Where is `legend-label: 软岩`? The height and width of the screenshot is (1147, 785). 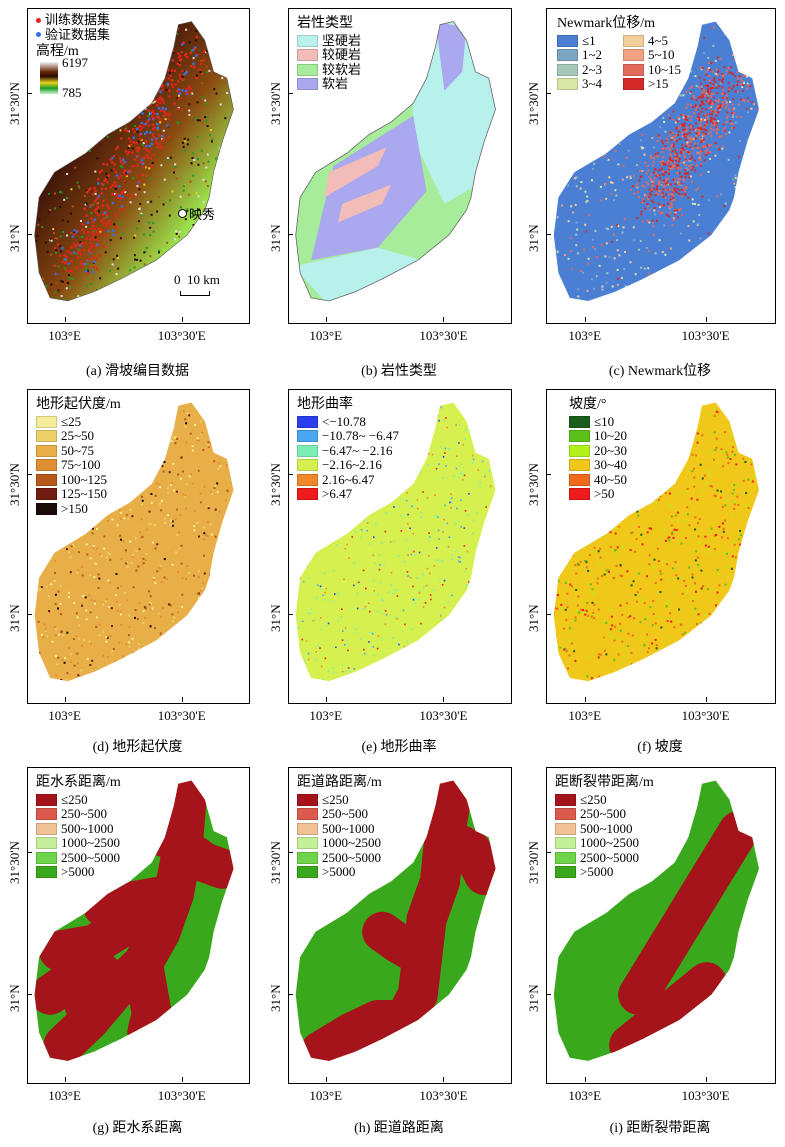
legend-label: 软岩 is located at coordinates (335, 83).